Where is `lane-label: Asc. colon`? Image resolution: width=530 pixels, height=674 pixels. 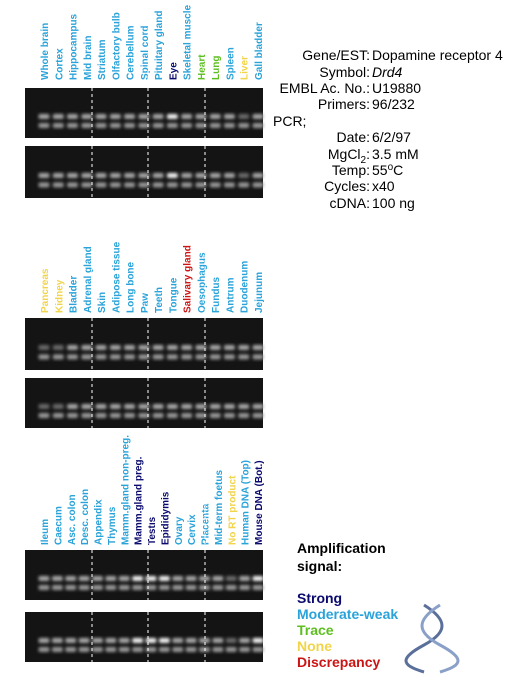
lane-label: Asc. colon is located at coordinates (72, 519).